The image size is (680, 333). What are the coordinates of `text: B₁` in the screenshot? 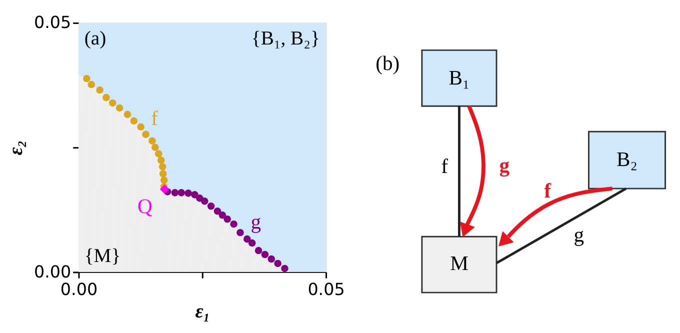 It's located at (459, 79).